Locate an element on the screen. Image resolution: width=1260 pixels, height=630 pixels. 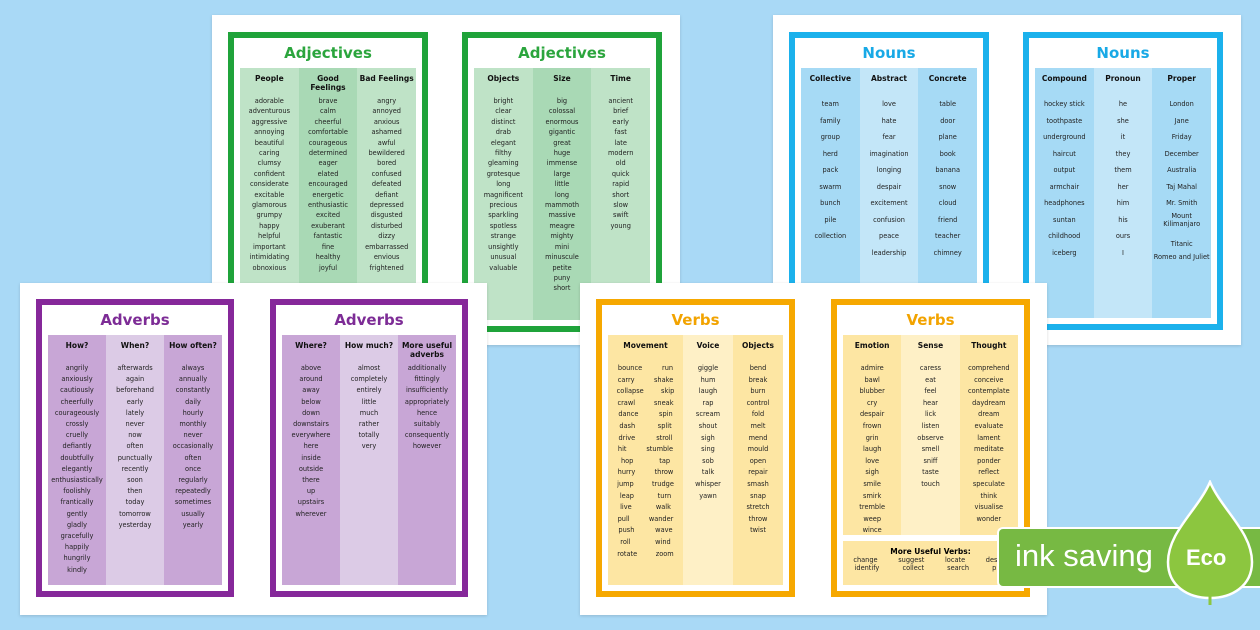
word: mend is located at coordinates (758, 437).